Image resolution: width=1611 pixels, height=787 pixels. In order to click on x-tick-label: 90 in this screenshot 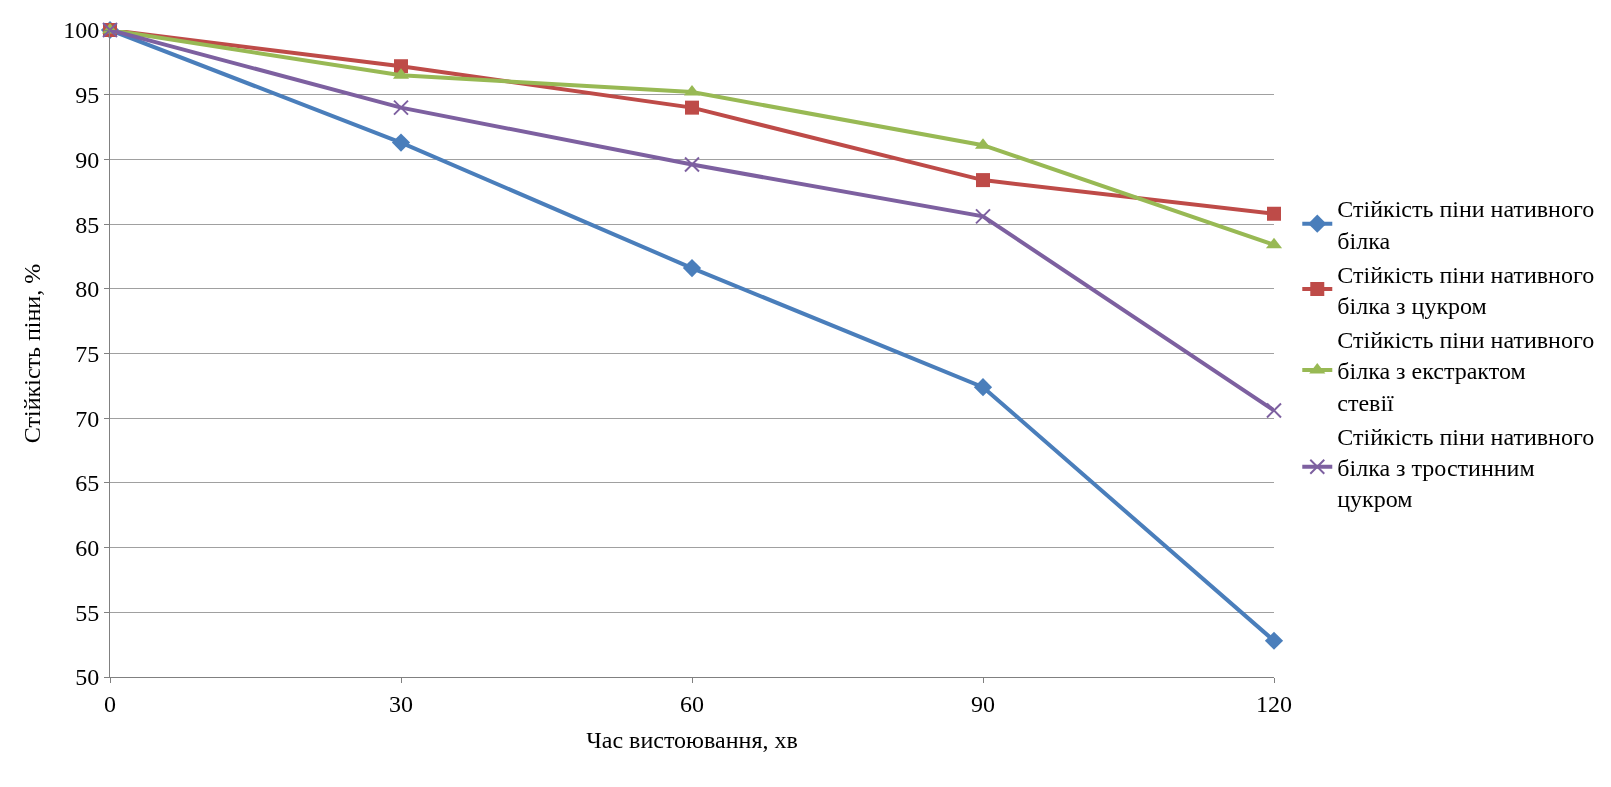, I will do `click(983, 703)`.